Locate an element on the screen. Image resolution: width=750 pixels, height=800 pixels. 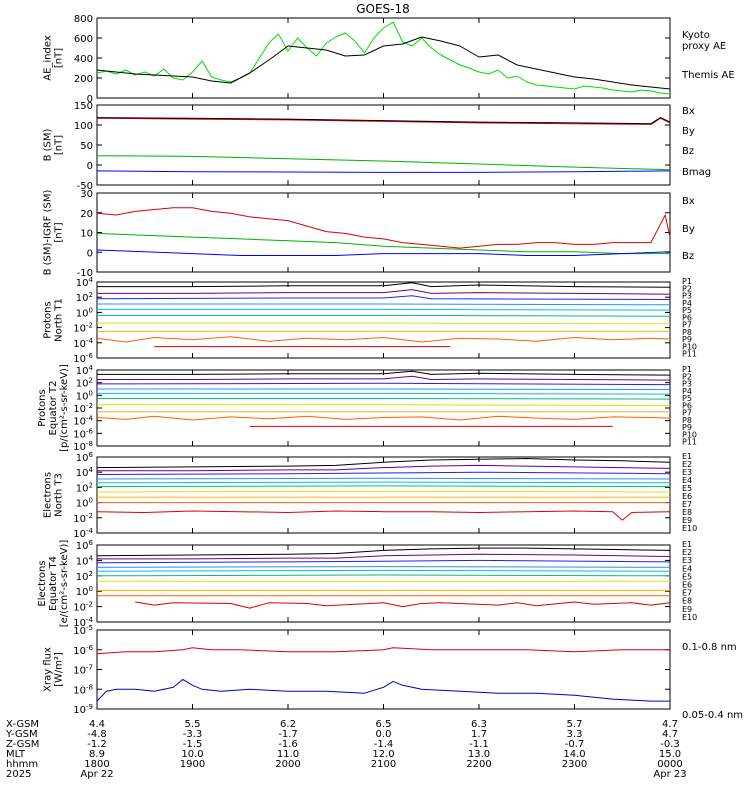
y-axis-label: Protons is located at coordinates (48, 319).